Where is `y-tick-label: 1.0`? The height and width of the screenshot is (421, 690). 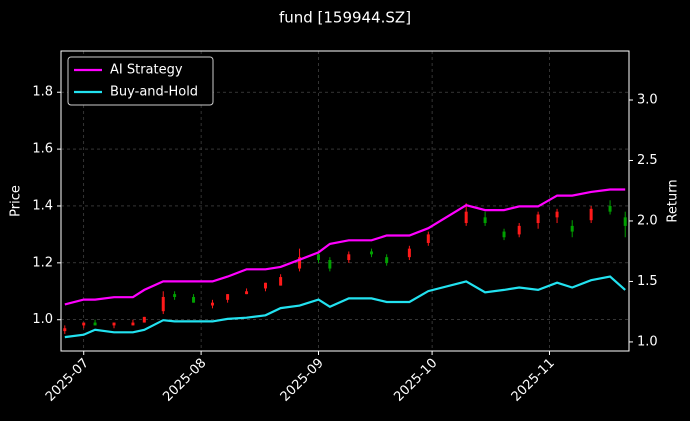
y-tick-label: 1.0 is located at coordinates (42, 319).